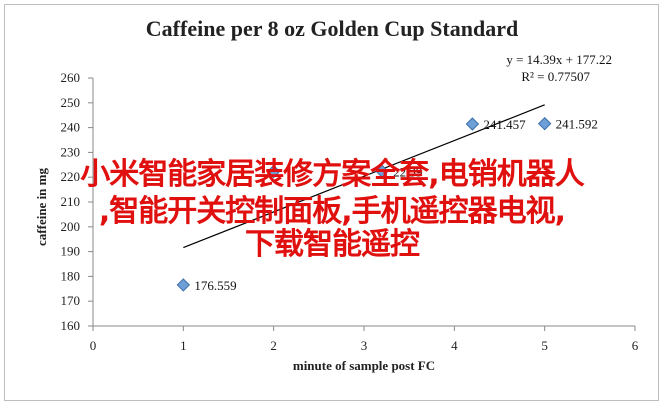 The height and width of the screenshot is (407, 665). I want to click on x-tick-label: 0, so click(93, 345).